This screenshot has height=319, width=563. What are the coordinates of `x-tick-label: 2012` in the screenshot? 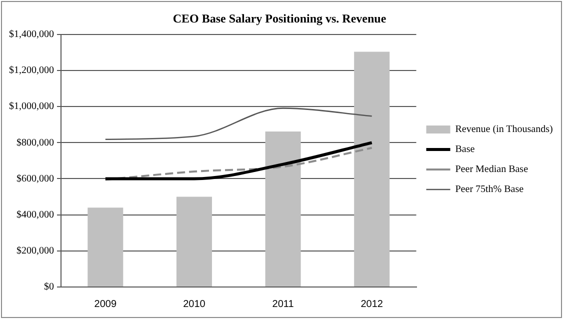 It's located at (372, 304).